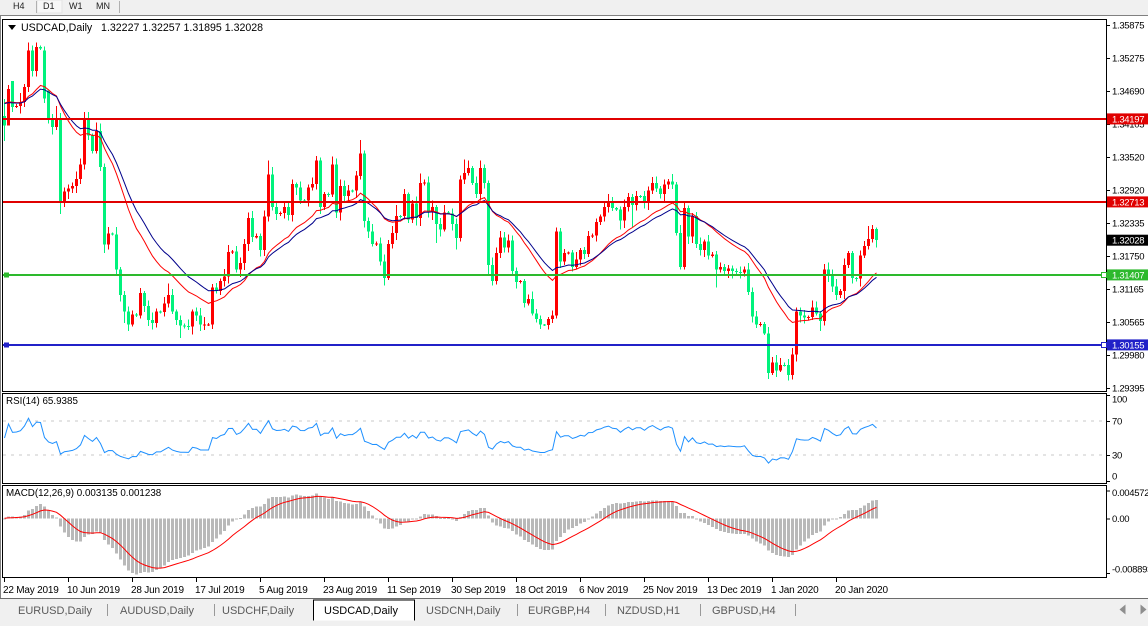 This screenshot has height=626, width=1148. I want to click on svg-text: MN, so click(103, 6).